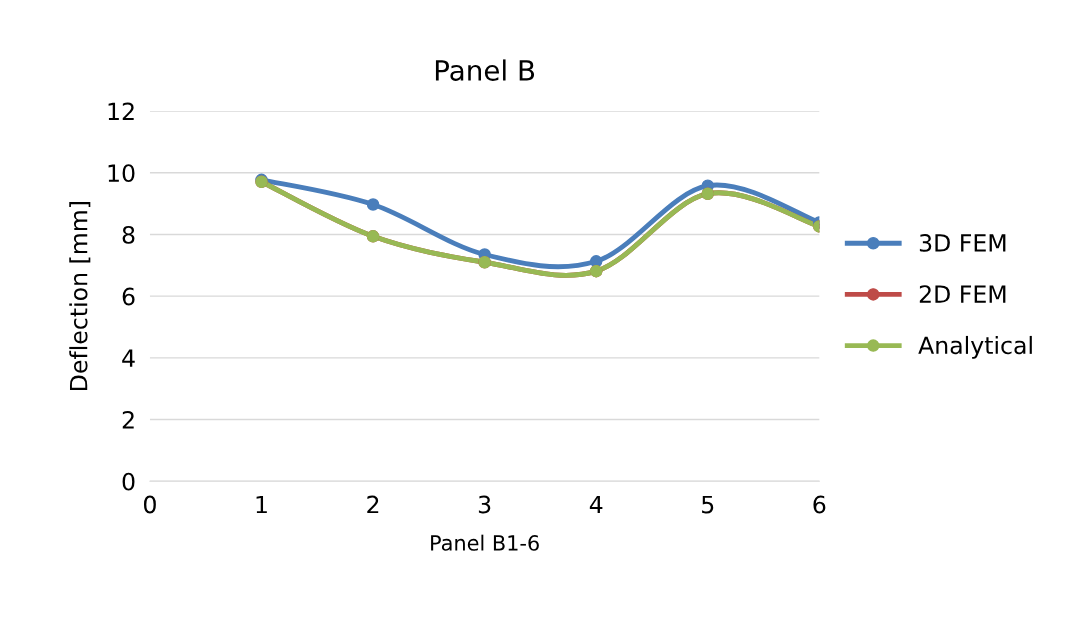 Image resolution: width=1071 pixels, height=617 pixels. What do you see at coordinates (962, 242) in the screenshot?
I see `legend-label: 3D FEM` at bounding box center [962, 242].